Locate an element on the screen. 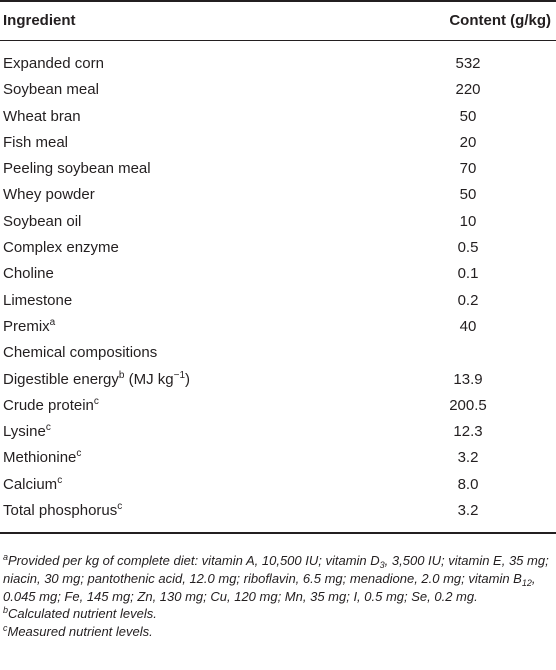 The width and height of the screenshot is (556, 670). content-value: 70 is located at coordinates (468, 169).